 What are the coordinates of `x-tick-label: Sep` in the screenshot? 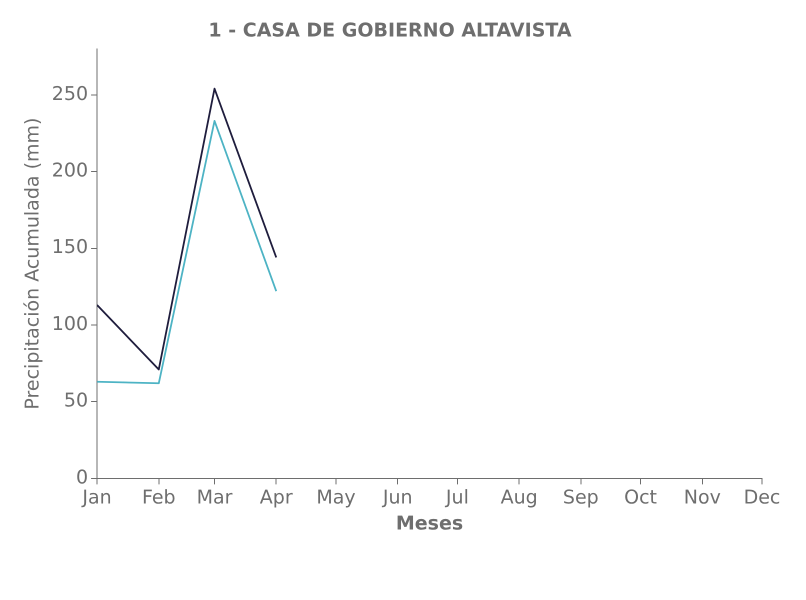 It's located at (580, 497).